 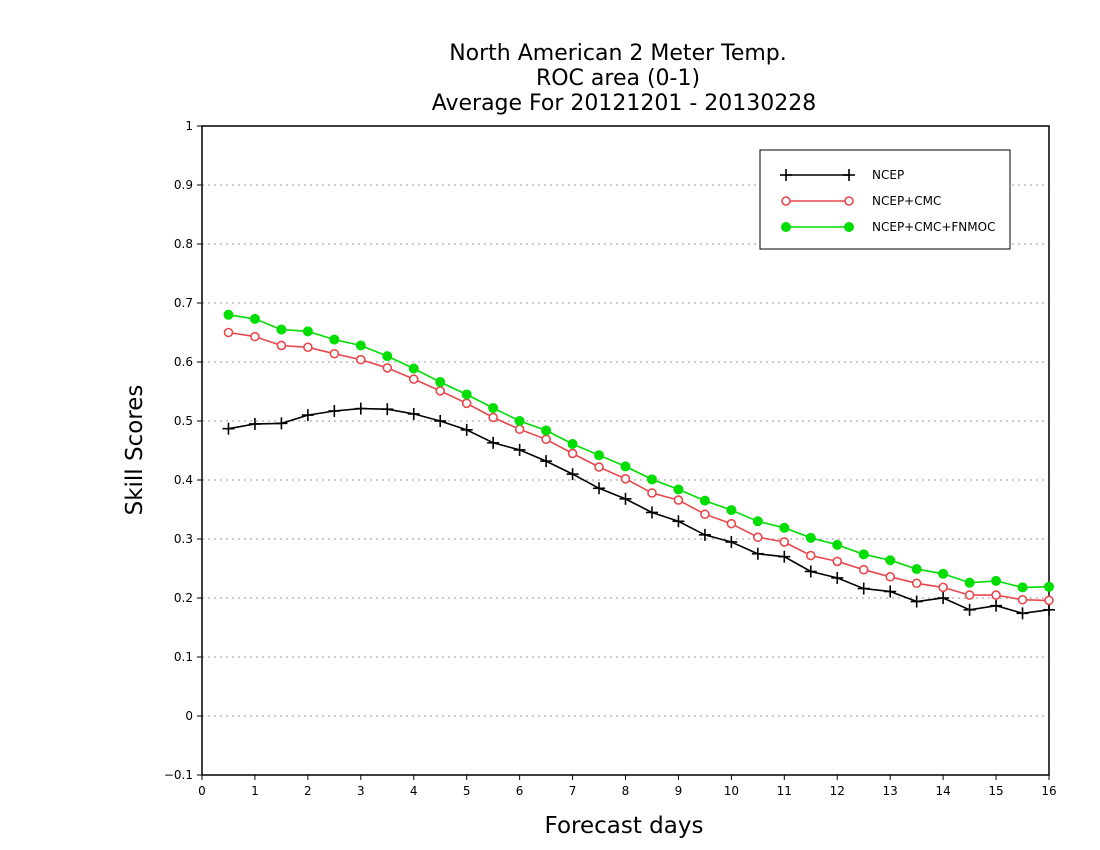 What do you see at coordinates (573, 791) in the screenshot?
I see `x-tick-label: 7` at bounding box center [573, 791].